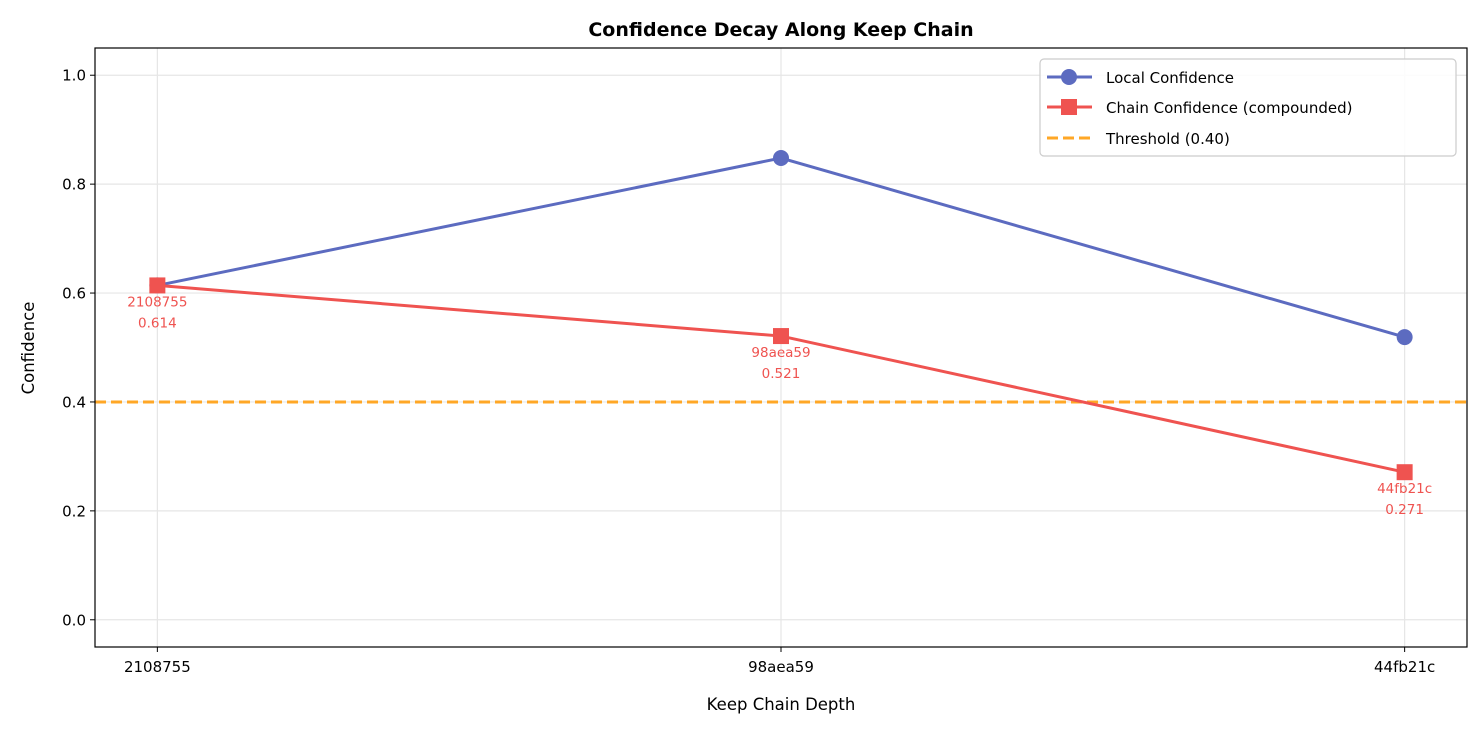 The height and width of the screenshot is (734, 1482). What do you see at coordinates (1229, 108) in the screenshot?
I see `legend-label: Chain Confidence (compounded)` at bounding box center [1229, 108].